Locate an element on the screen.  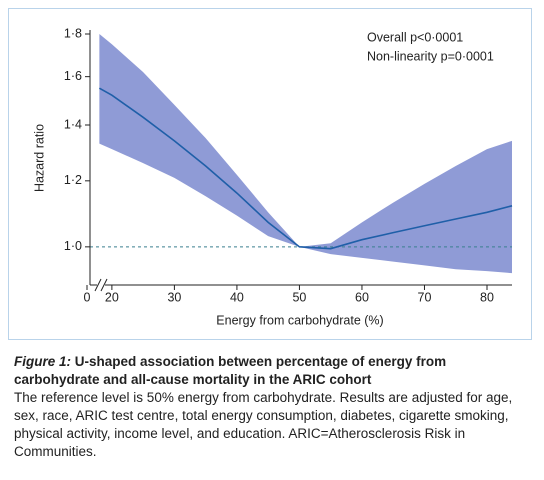
x-tick-label: 40 is located at coordinates (237, 297).